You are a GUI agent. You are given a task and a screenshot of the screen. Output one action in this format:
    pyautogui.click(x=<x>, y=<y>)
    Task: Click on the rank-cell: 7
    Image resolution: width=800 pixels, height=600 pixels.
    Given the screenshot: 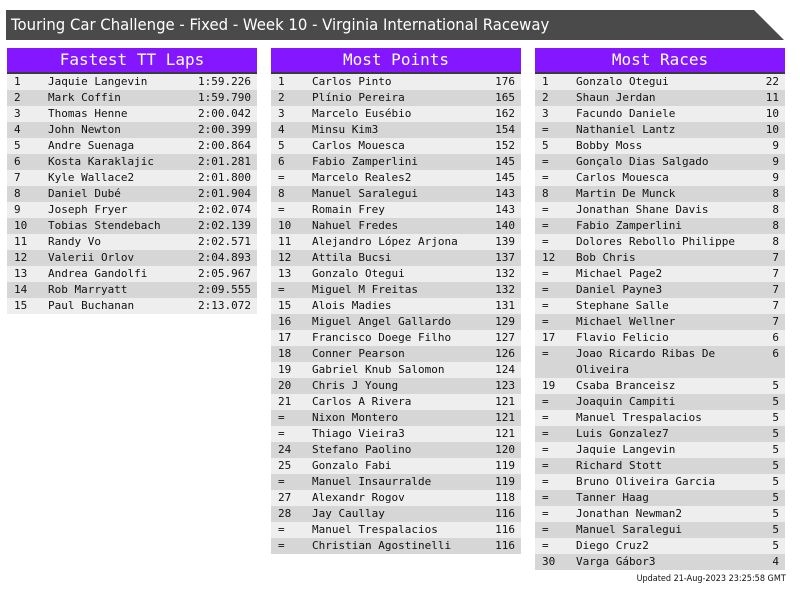 What is the action you would take?
    pyautogui.click(x=17, y=177)
    